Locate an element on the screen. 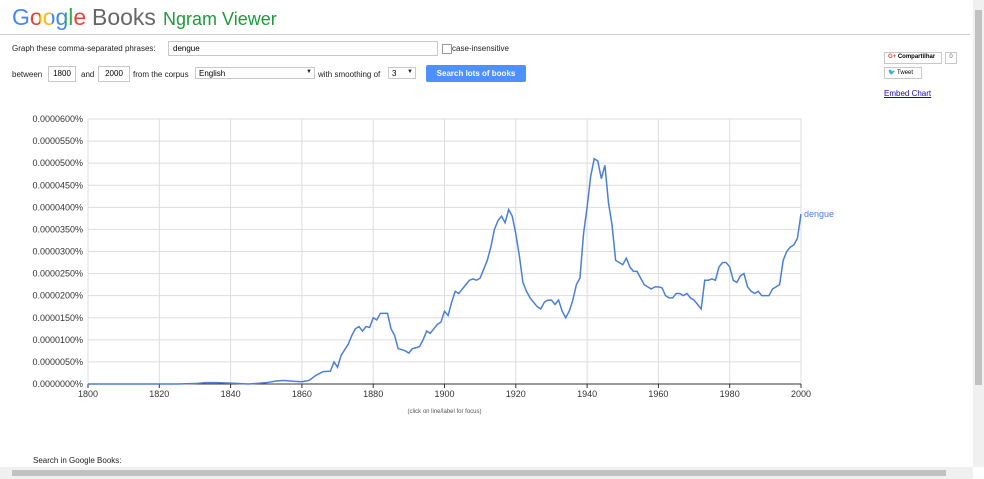  between-label: between is located at coordinates (27, 74).